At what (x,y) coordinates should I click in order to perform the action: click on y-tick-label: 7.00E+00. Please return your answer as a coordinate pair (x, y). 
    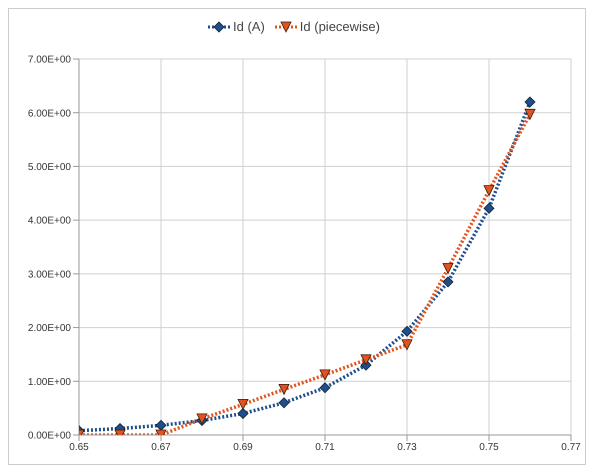
    Looking at the image, I should click on (50, 60).